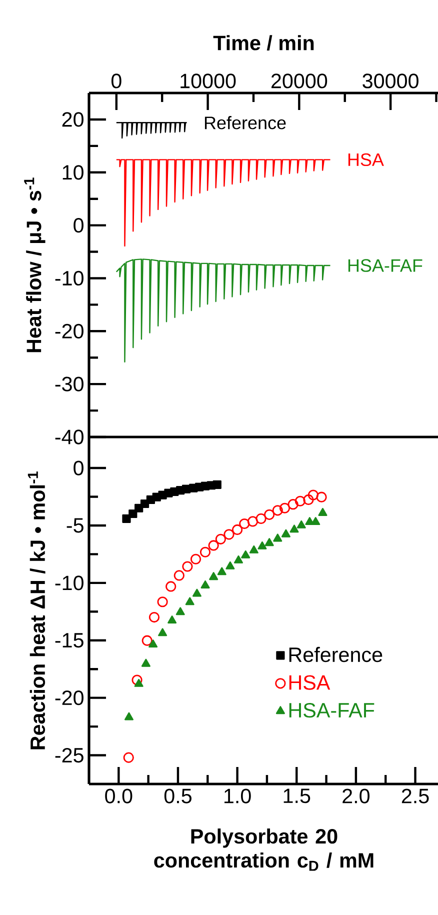 The width and height of the screenshot is (438, 915). Describe the element at coordinates (297, 796) in the screenshot. I see `x-tick-label: 1.5` at that location.